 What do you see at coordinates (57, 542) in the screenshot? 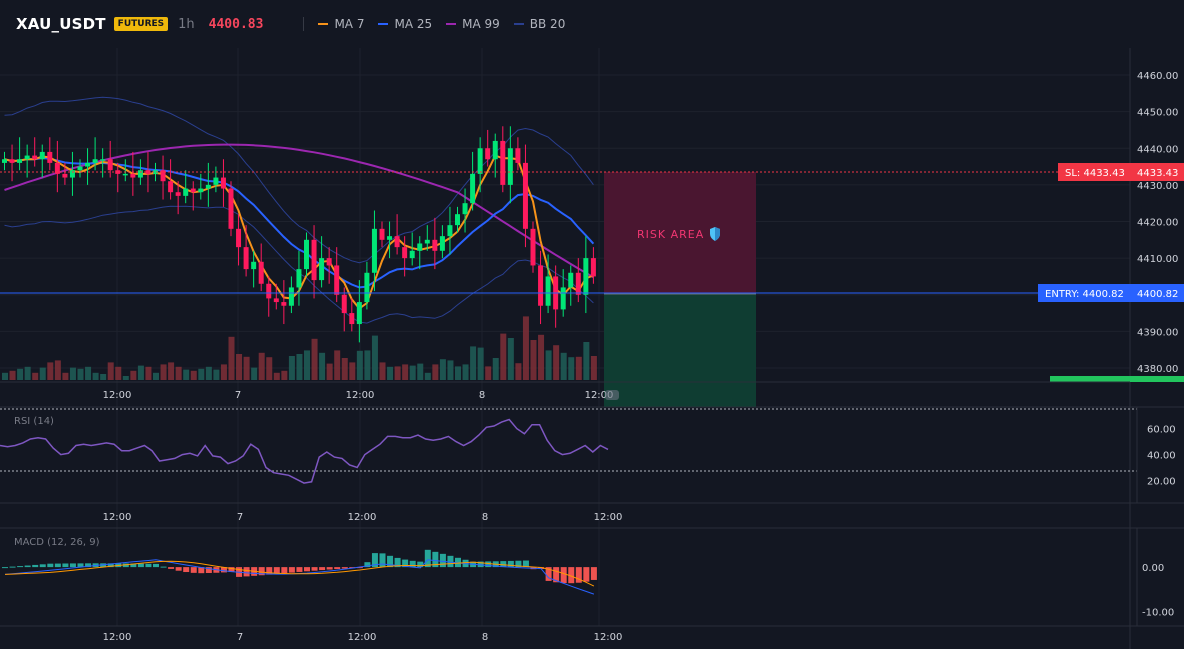
I see `macd-label: MACD (12, 26, 9)` at bounding box center [57, 542].